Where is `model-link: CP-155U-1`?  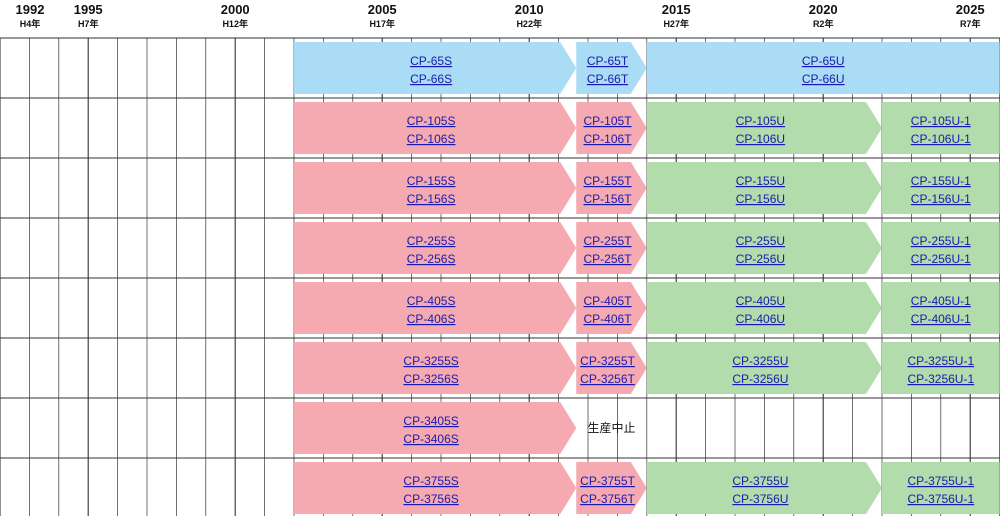 model-link: CP-155U-1 is located at coordinates (941, 181).